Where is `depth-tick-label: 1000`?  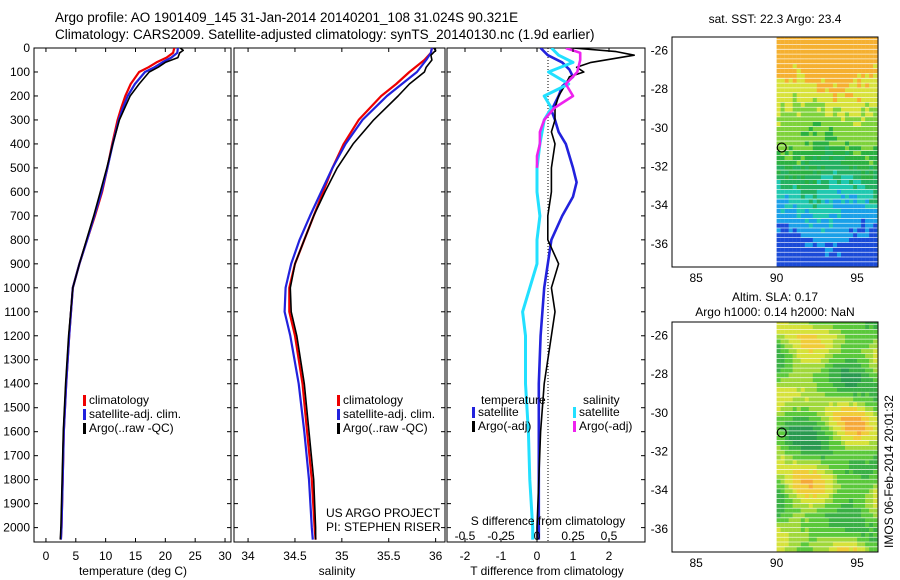 depth-tick-label: 1000 is located at coordinates (16, 288).